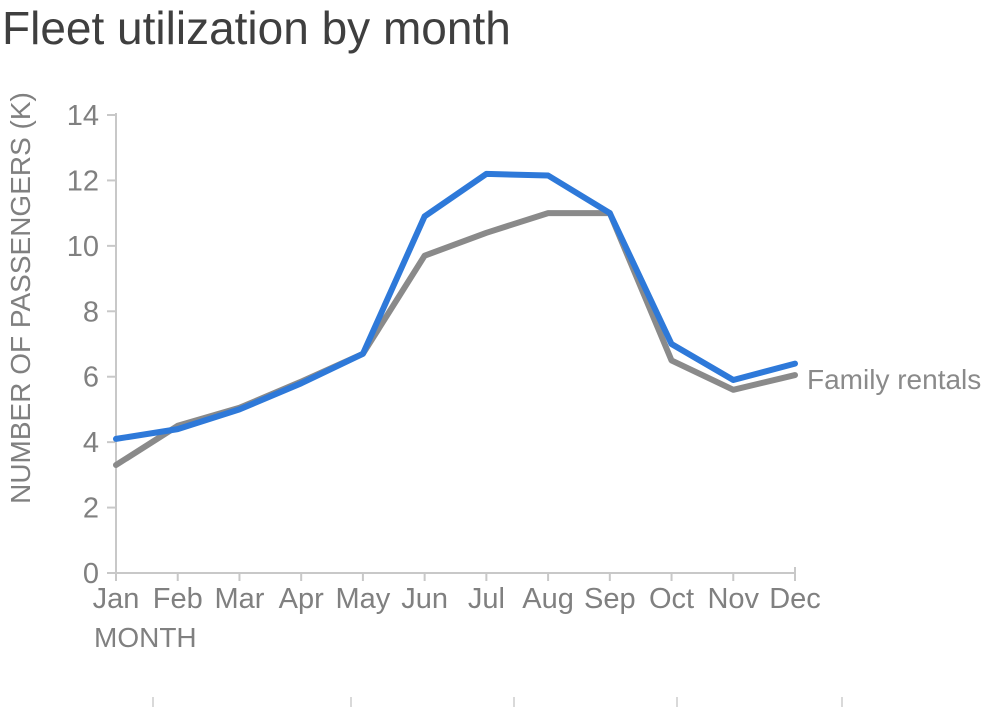 This screenshot has height=707, width=1000. What do you see at coordinates (486, 599) in the screenshot?
I see `x-tick-label: Jul` at bounding box center [486, 599].